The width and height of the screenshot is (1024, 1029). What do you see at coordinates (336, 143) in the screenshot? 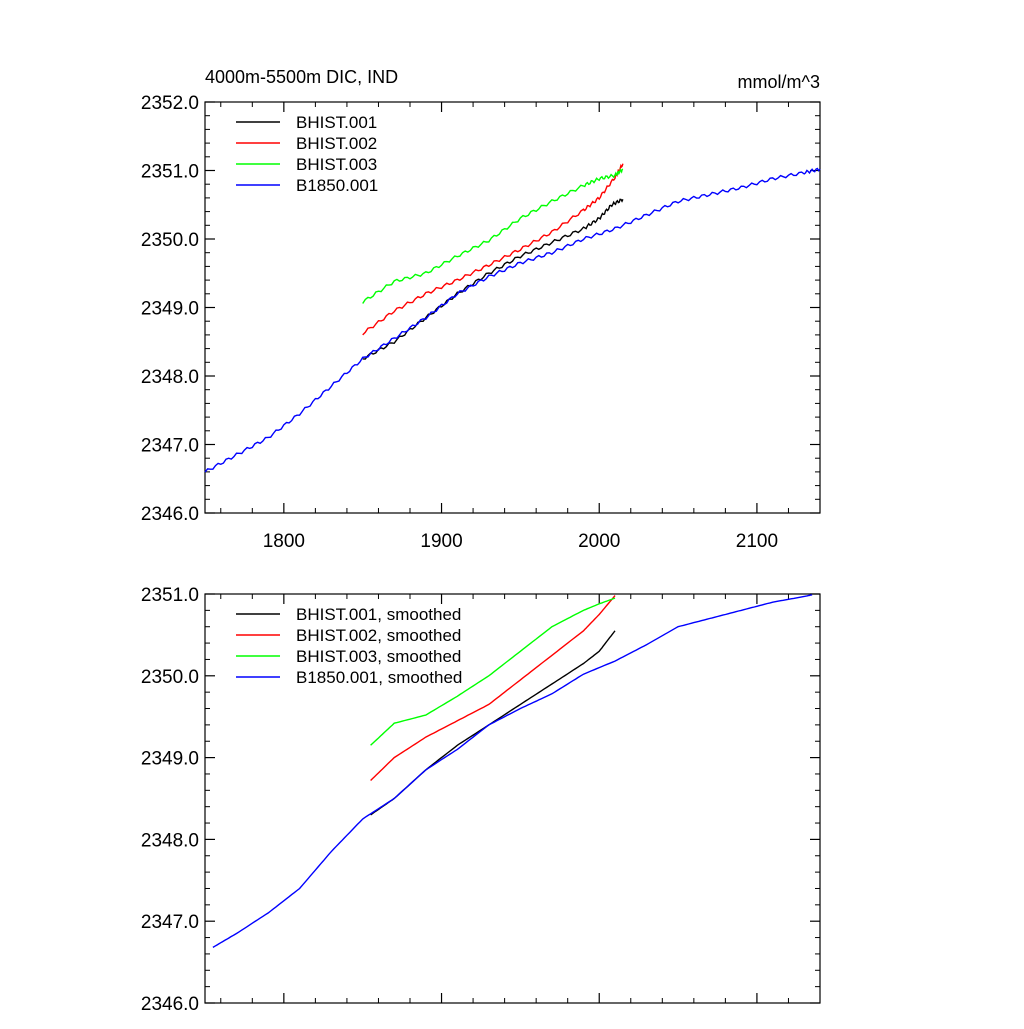
I see `legend-label: BHIST.002` at bounding box center [336, 143].